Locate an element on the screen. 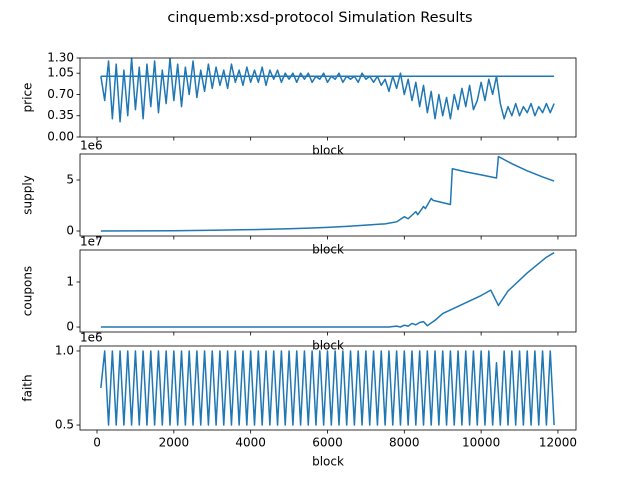 The width and height of the screenshot is (640, 480). y-tick-label: 0.5 is located at coordinates (64, 425).